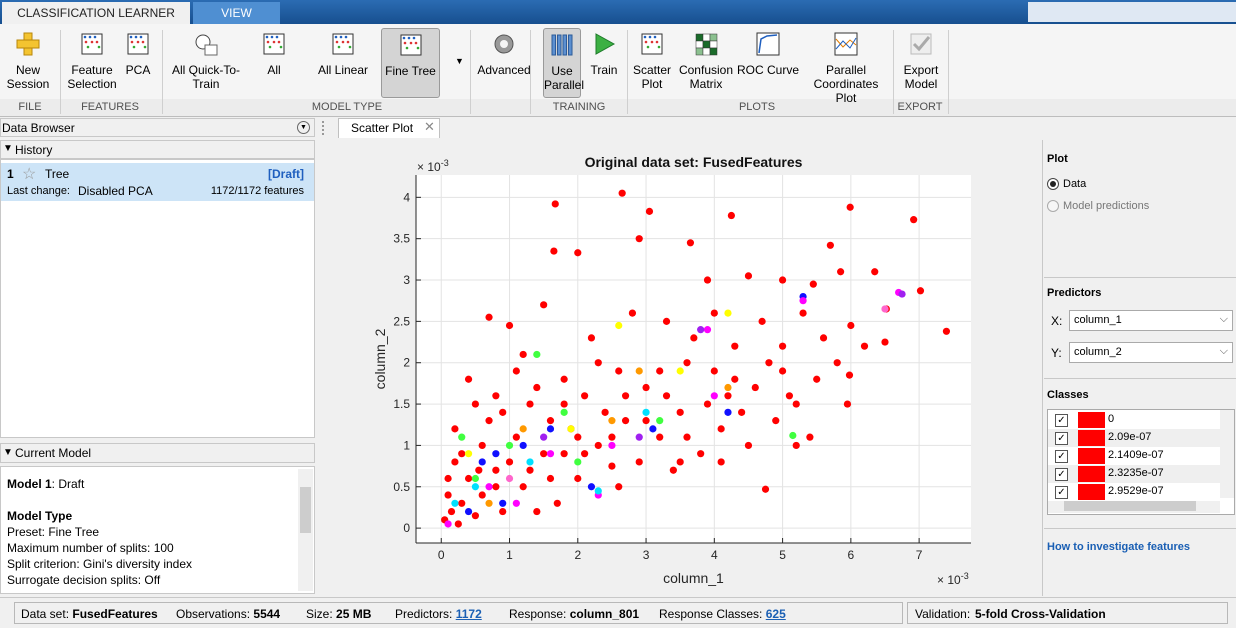 The width and height of the screenshot is (1236, 628). Describe the element at coordinates (1056, 353) in the screenshot. I see `y-select-label: Y:` at that location.